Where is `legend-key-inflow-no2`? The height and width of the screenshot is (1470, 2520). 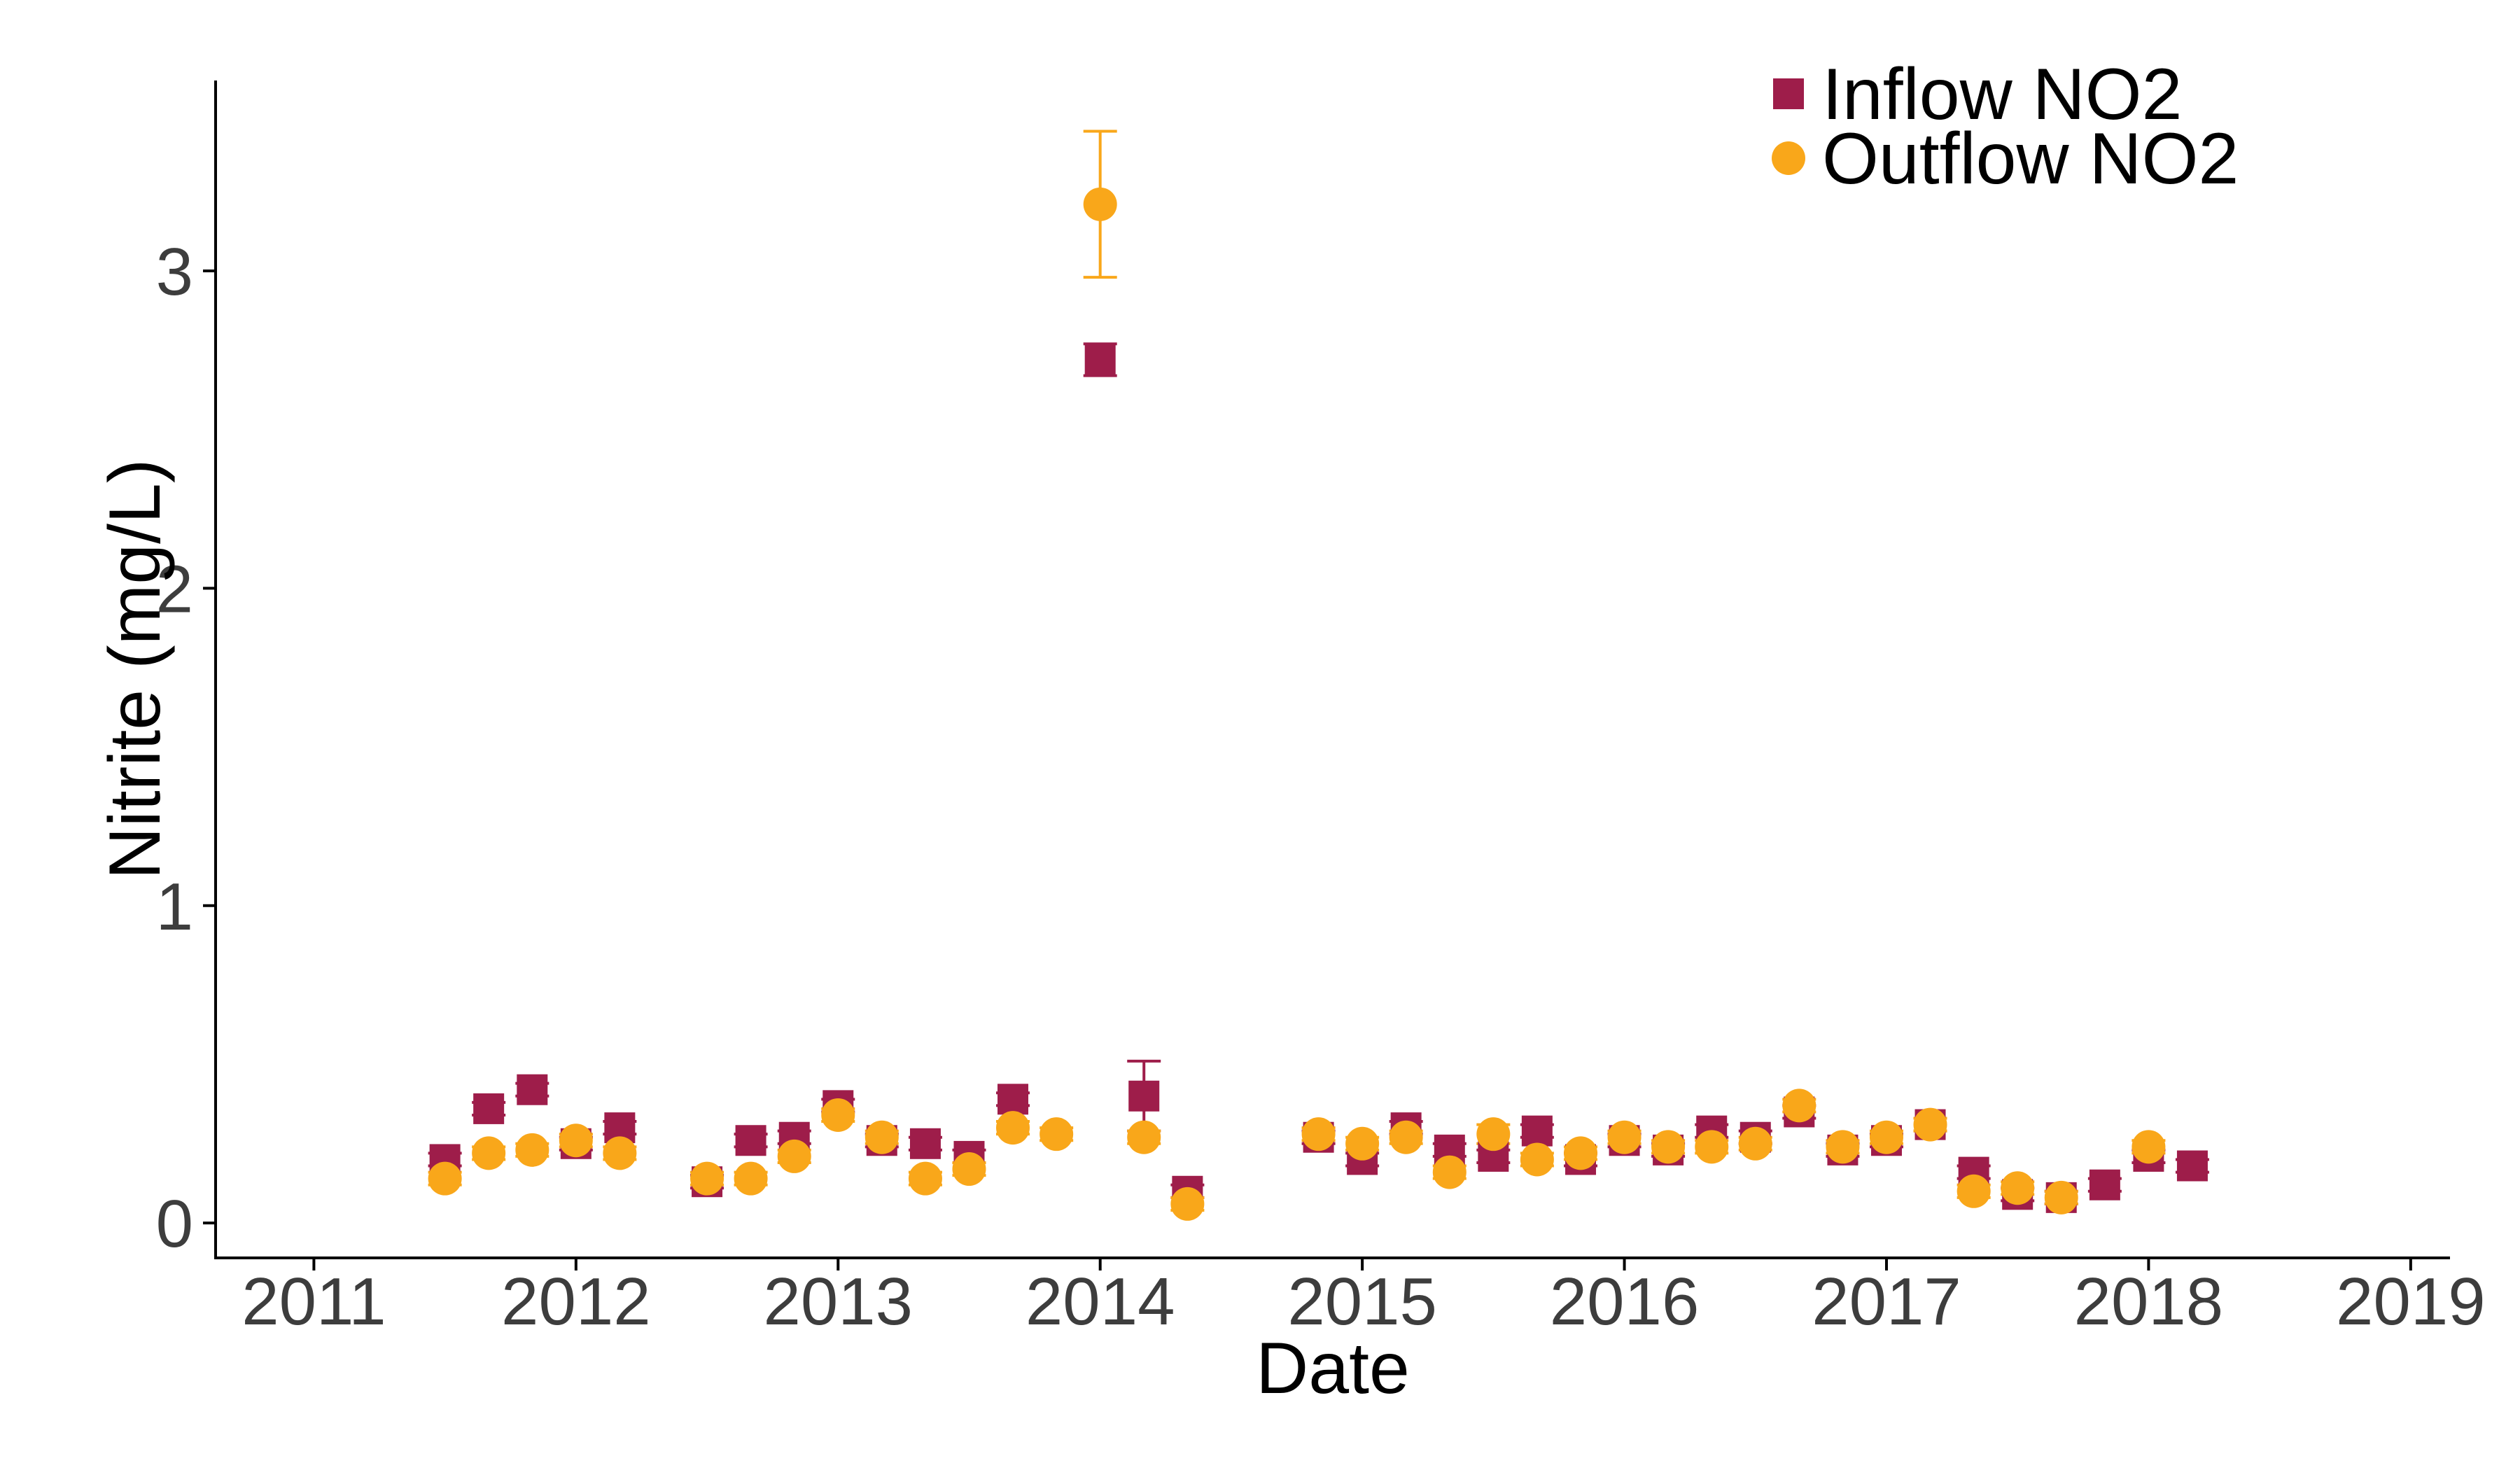
legend-key-inflow-no2 is located at coordinates (1788, 93).